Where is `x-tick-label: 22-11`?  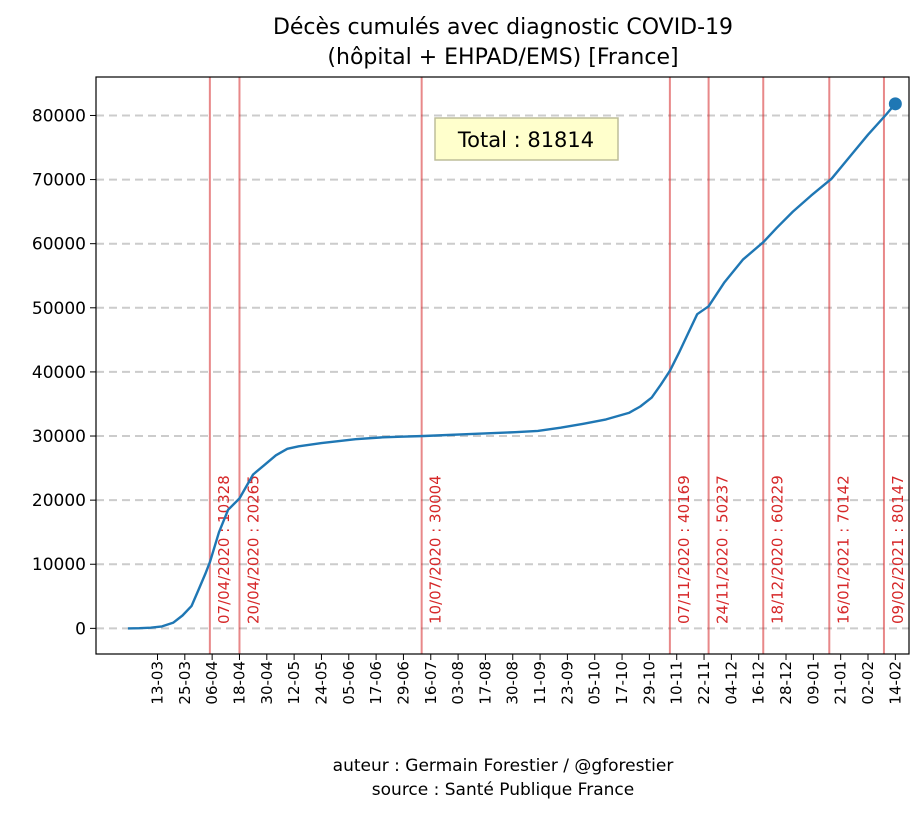
x-tick-label: 22-11 is located at coordinates (704, 683).